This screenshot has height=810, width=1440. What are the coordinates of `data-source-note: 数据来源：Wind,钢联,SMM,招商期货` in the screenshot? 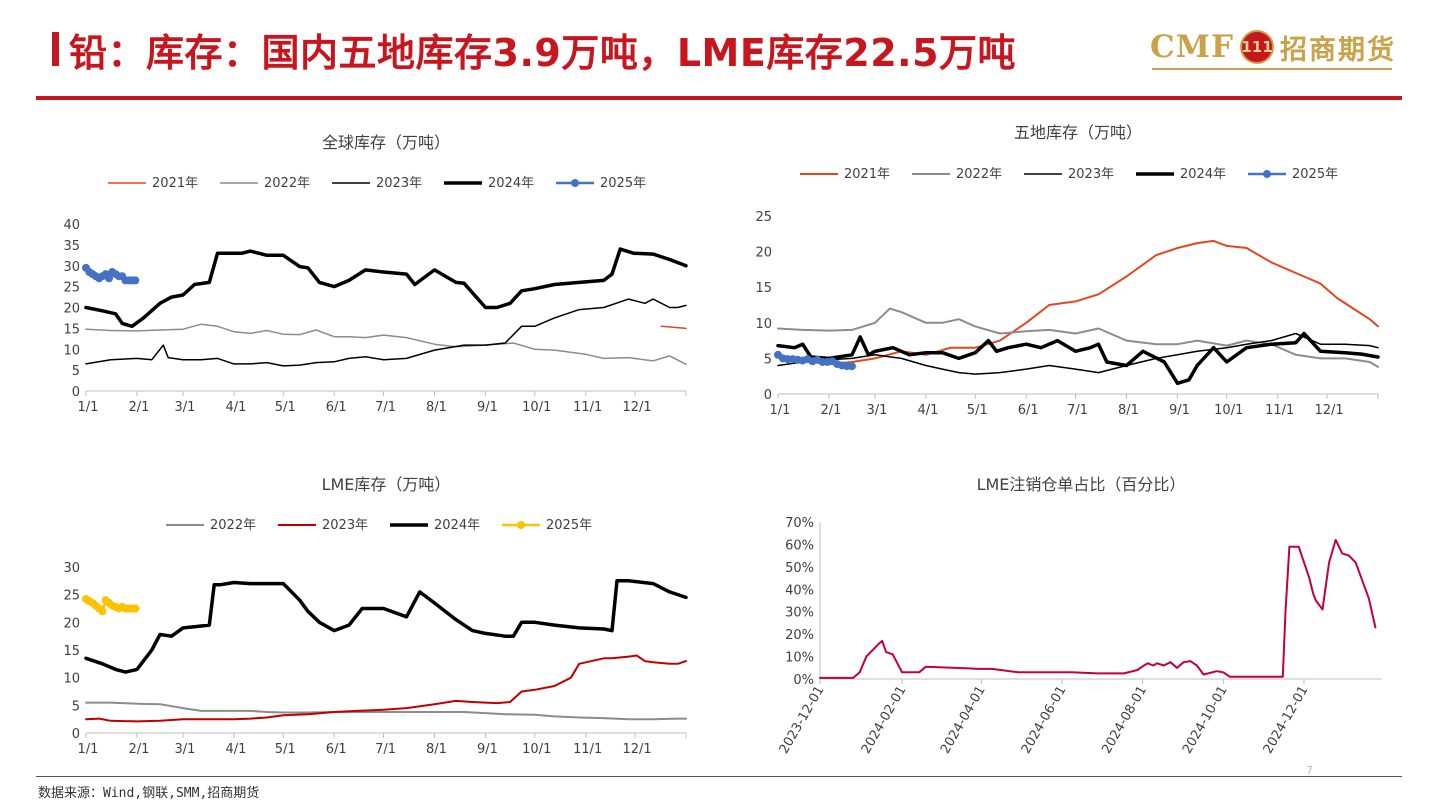 It's located at (149, 793).